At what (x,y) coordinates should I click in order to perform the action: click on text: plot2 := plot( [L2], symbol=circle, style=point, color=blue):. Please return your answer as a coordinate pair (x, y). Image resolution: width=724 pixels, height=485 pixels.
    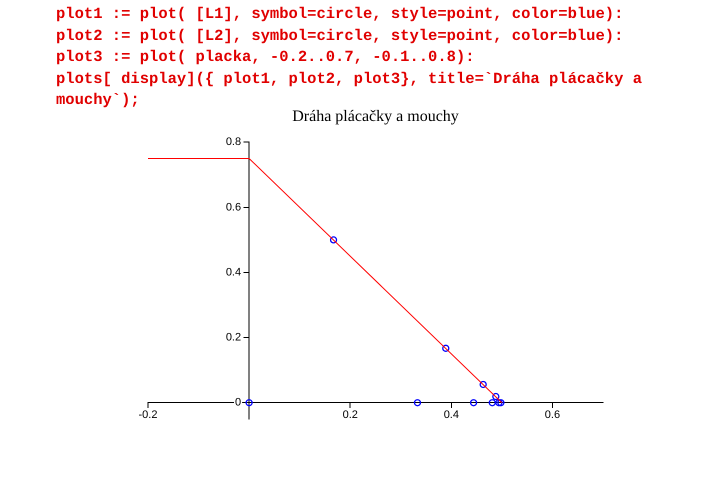
    Looking at the image, I should click on (340, 36).